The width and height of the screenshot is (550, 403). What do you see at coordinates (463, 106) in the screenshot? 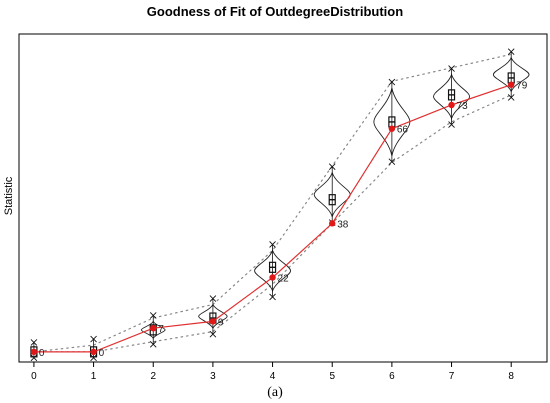
I see `data-label-7: 73` at bounding box center [463, 106].